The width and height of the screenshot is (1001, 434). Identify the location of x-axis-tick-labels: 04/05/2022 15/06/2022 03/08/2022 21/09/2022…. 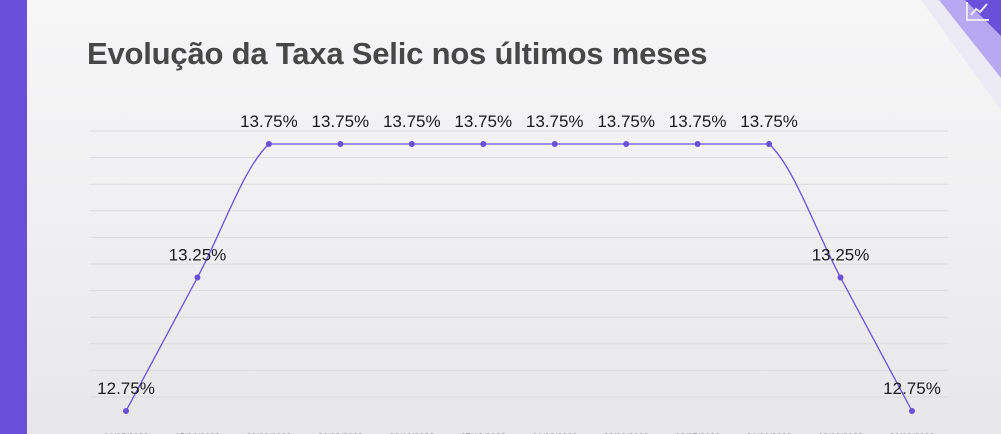
(518, 433).